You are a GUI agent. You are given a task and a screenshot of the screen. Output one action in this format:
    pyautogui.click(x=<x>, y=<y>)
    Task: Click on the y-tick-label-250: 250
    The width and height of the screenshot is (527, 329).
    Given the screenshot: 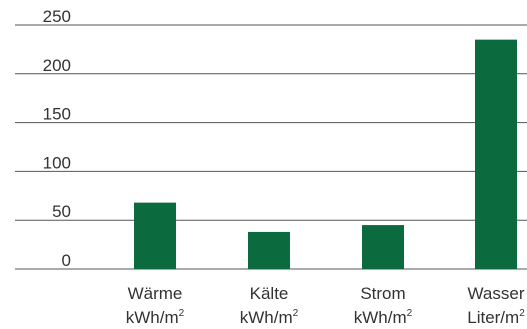 What is the action you would take?
    pyautogui.click(x=57, y=16)
    